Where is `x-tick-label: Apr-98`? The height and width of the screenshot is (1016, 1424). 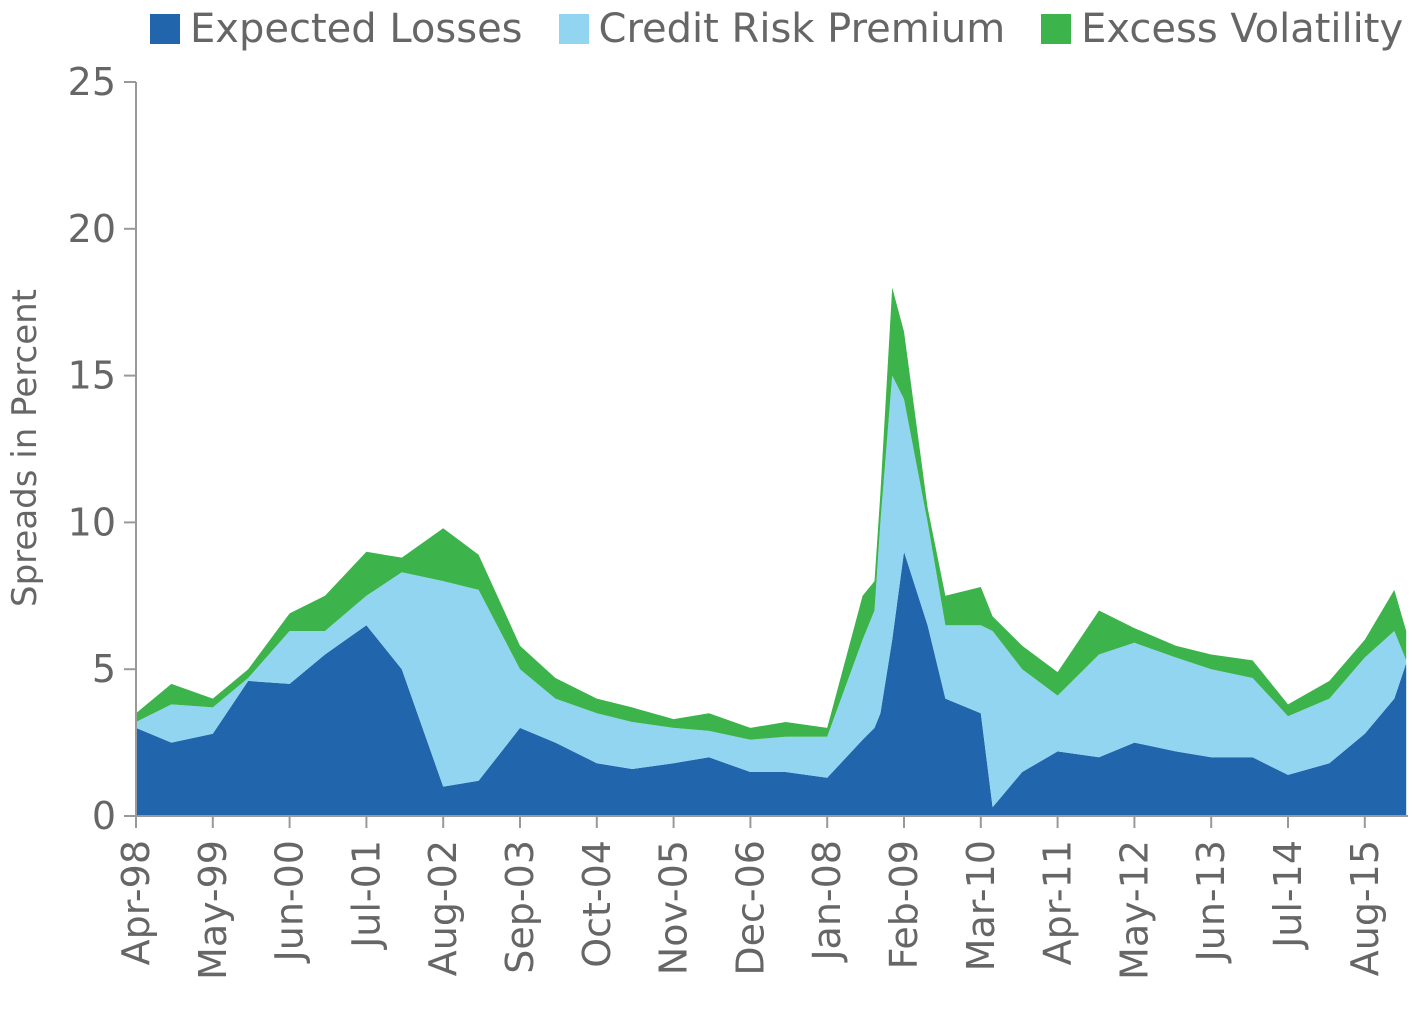 x-tick-label: Apr-98 is located at coordinates (136, 902).